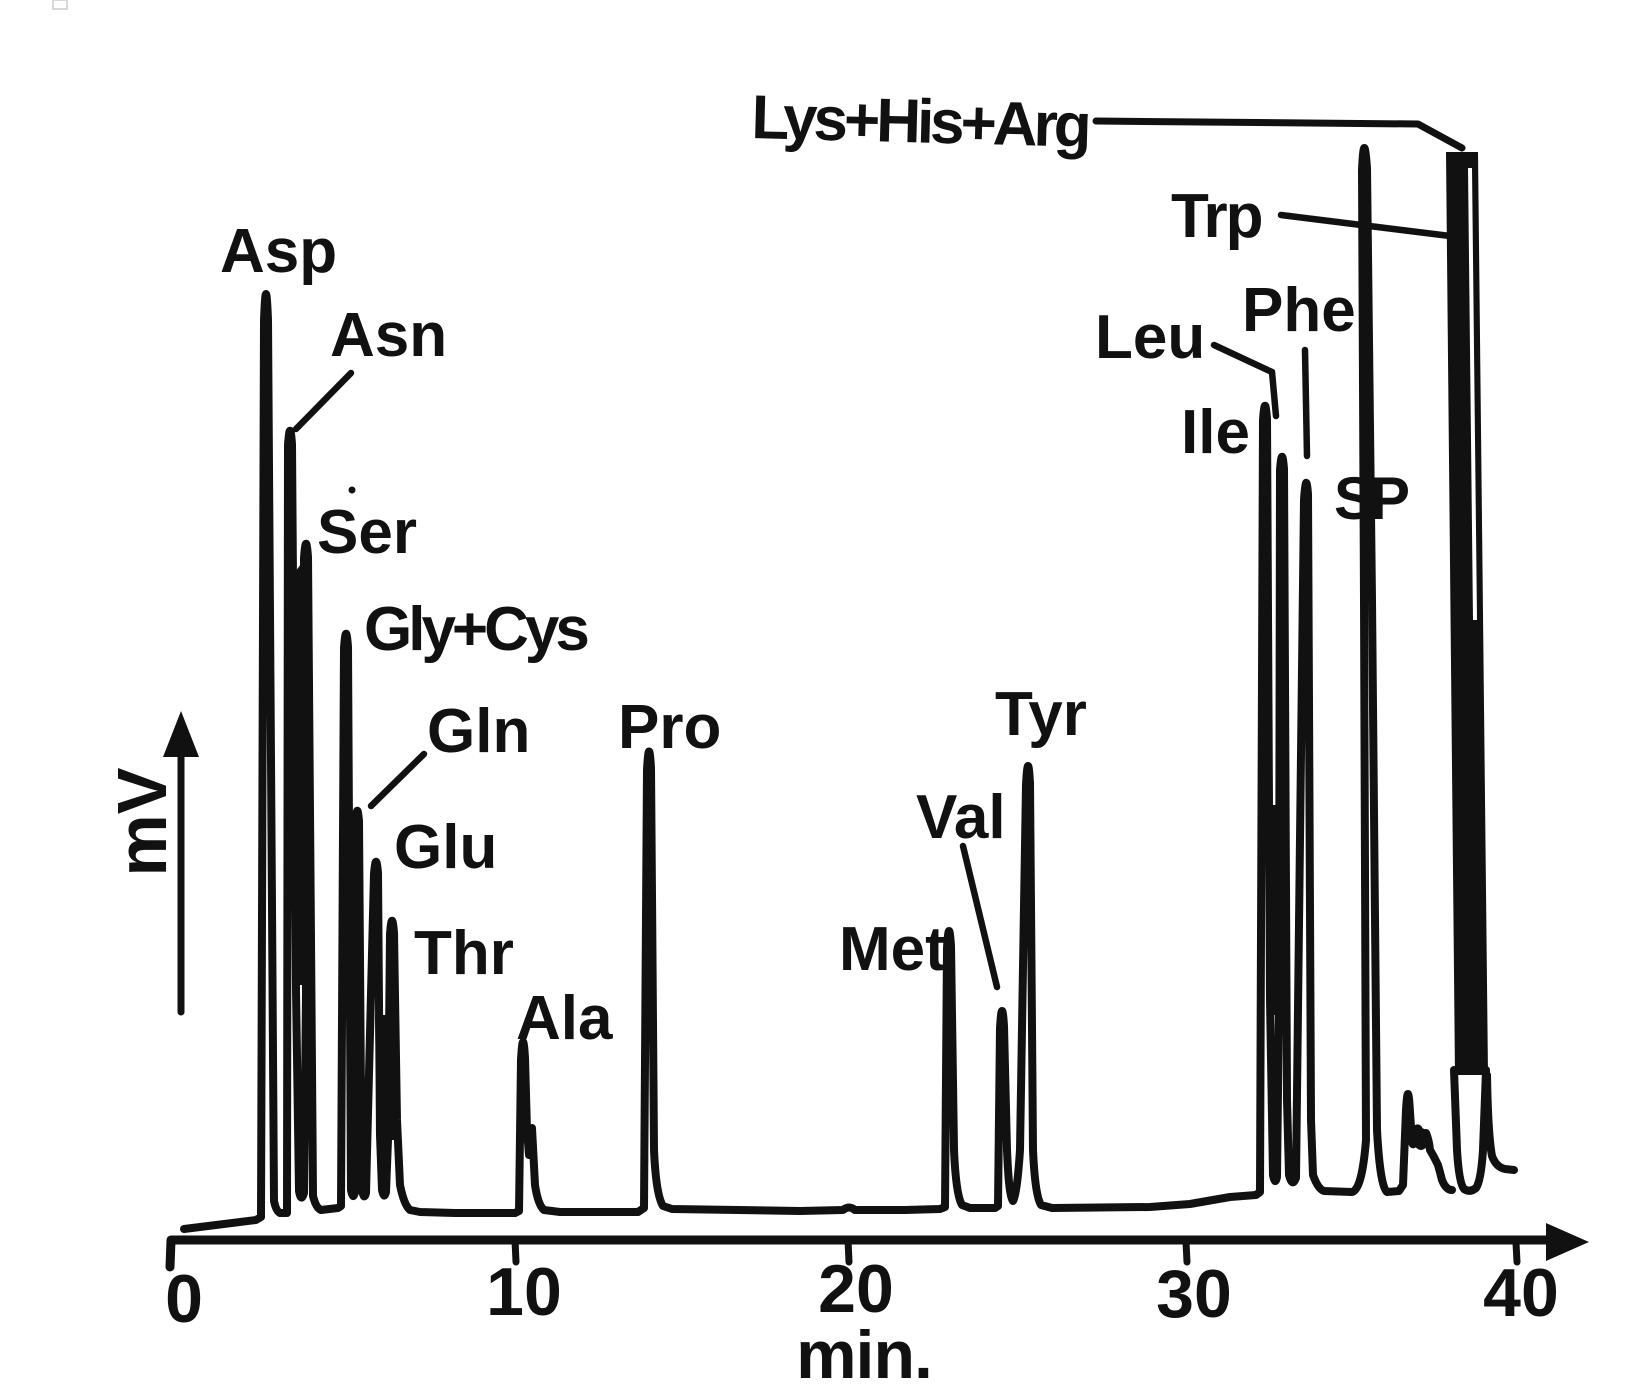  What do you see at coordinates (1521, 1293) in the screenshot?
I see `svg-text: 40` at bounding box center [1521, 1293].